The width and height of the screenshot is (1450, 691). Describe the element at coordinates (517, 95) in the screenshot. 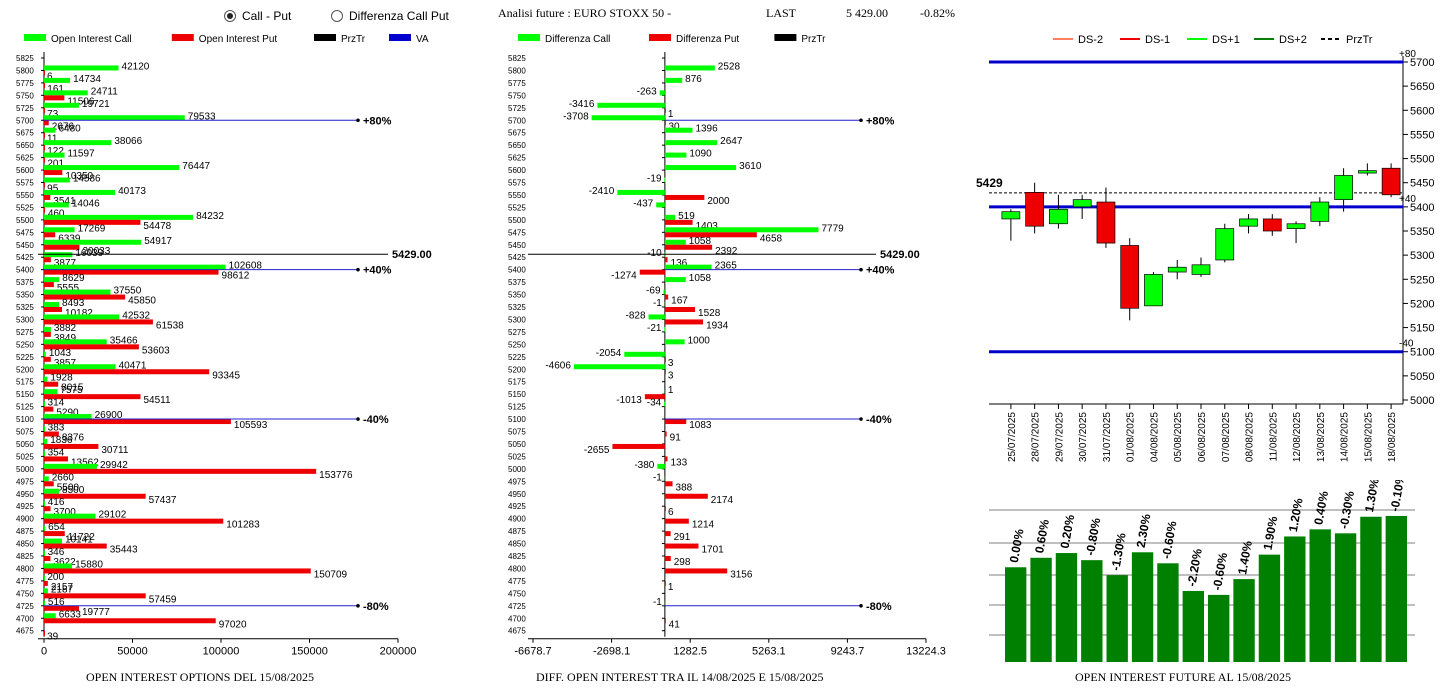

I see `strike-label: 5750` at that location.